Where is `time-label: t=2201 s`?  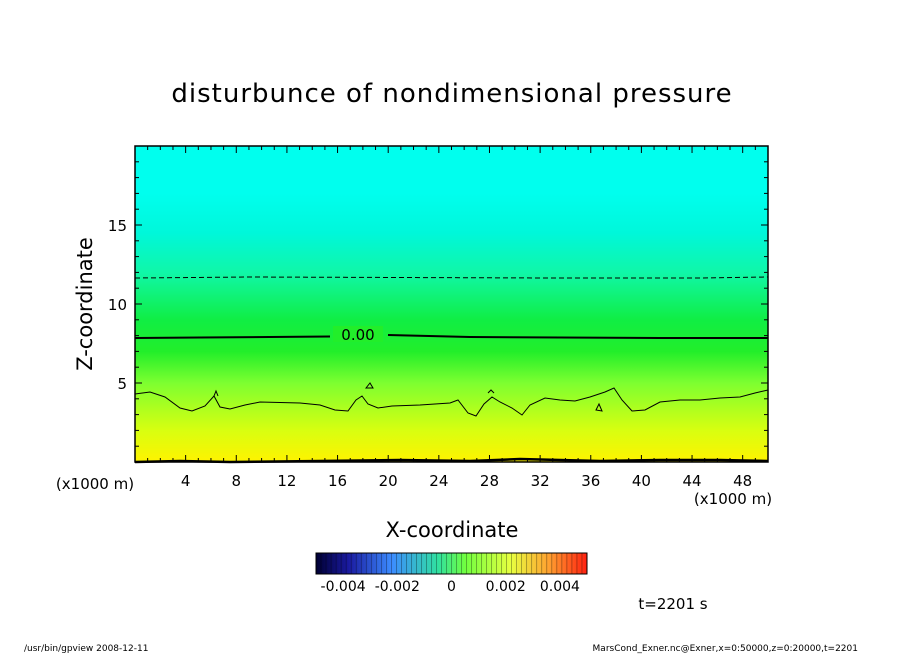
time-label: t=2201 s is located at coordinates (672, 604).